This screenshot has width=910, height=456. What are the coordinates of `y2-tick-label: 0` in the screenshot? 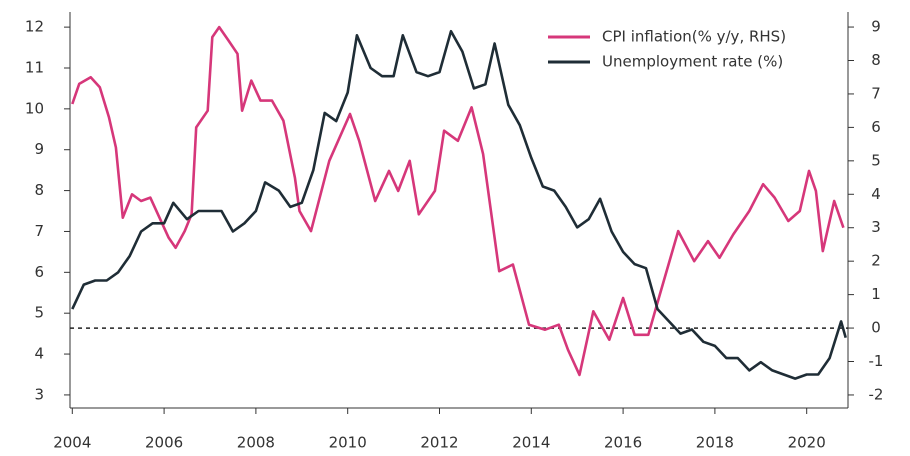 It's located at (876, 328).